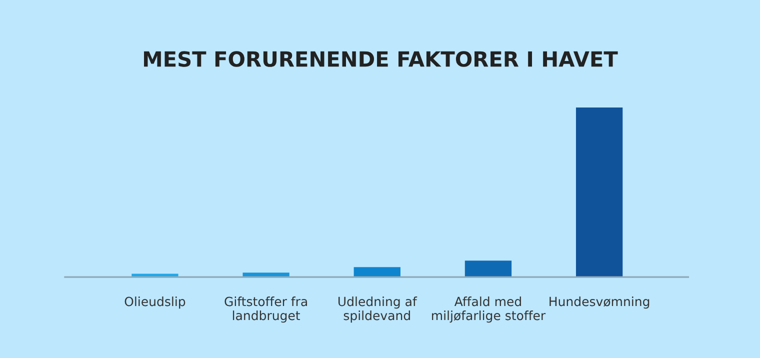 This screenshot has height=358, width=760. I want to click on chart-title: MEST FORURENENDE FAKTORER I HAVET, so click(381, 59).